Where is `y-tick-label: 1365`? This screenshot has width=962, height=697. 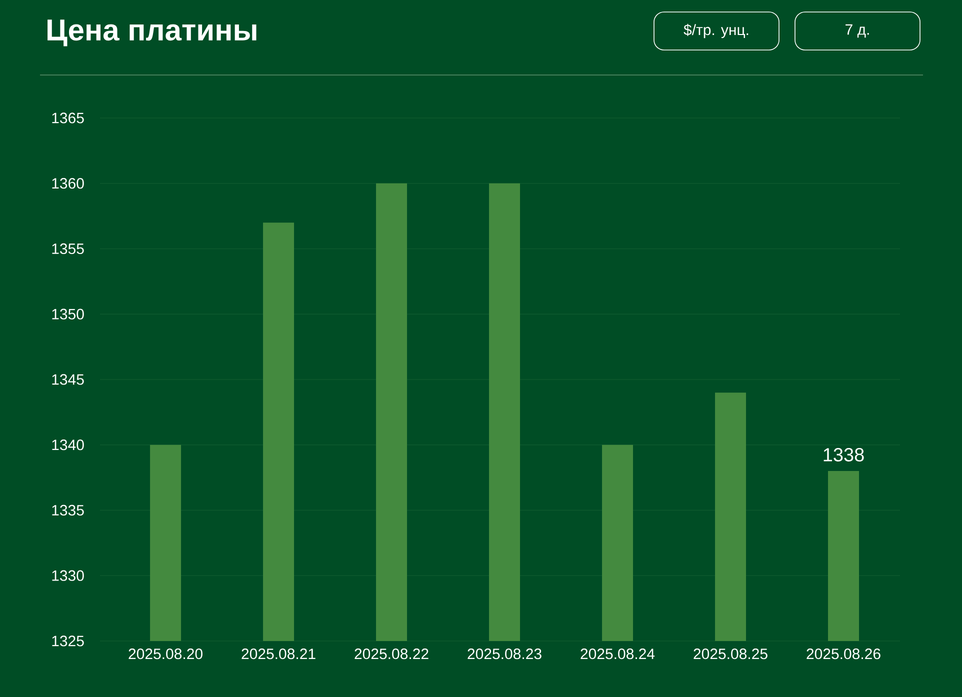
y-tick-label: 1365 is located at coordinates (68, 118).